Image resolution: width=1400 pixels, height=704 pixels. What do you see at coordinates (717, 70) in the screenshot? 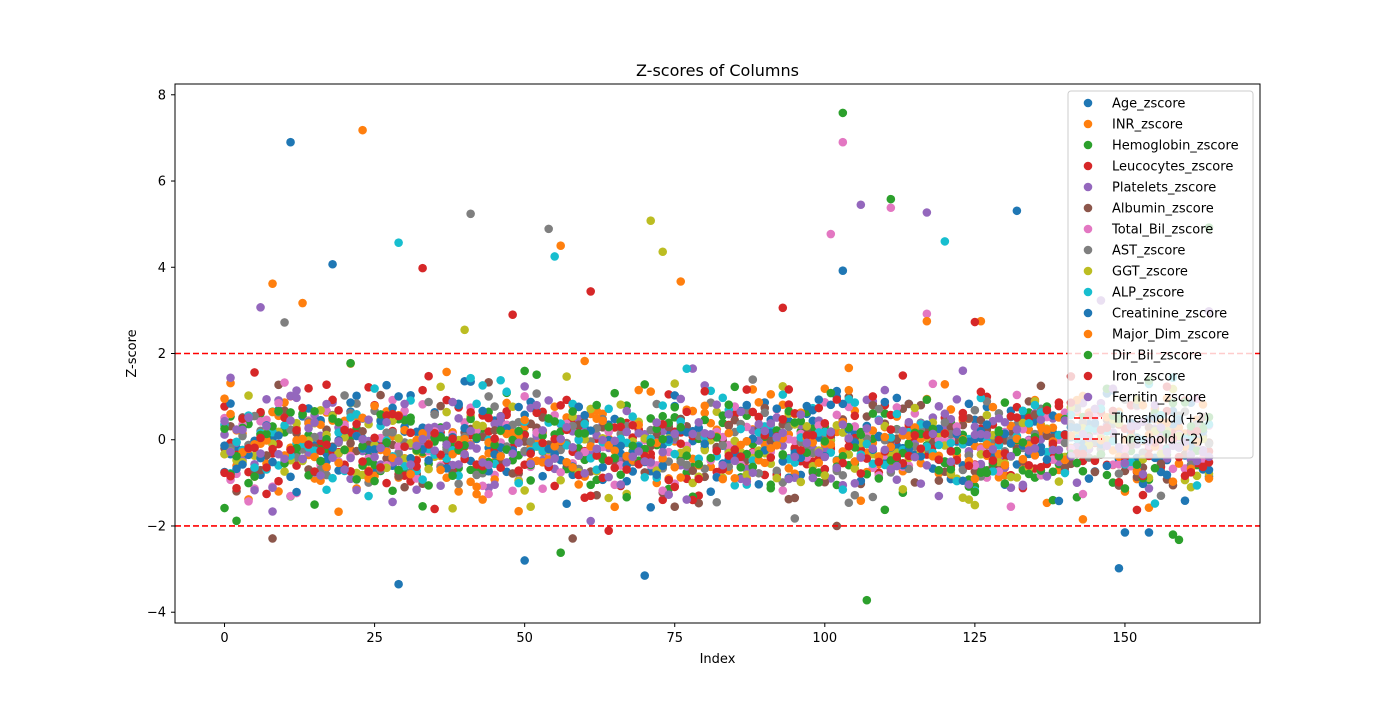
I see `chart-title: Z-scores of Columns` at bounding box center [717, 70].